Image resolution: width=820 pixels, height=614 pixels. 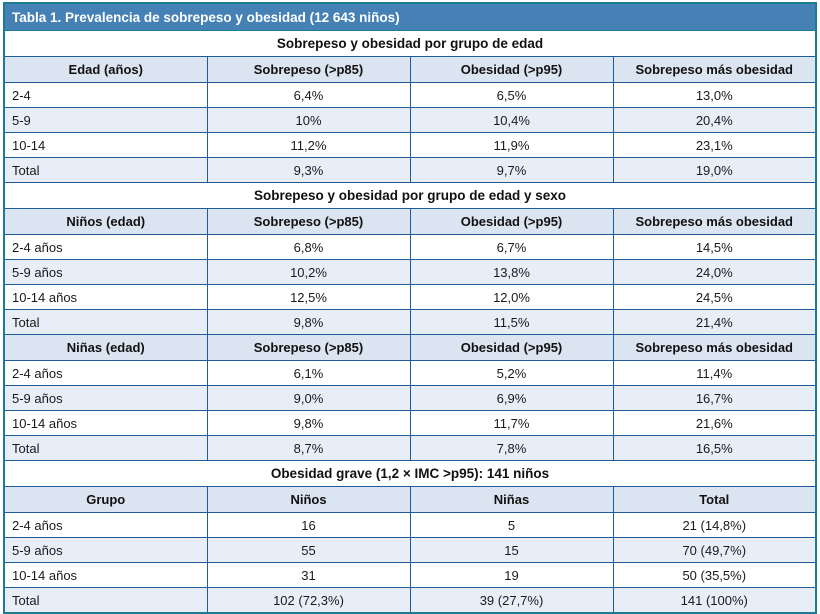 I want to click on table-cell: 16, so click(x=308, y=525).